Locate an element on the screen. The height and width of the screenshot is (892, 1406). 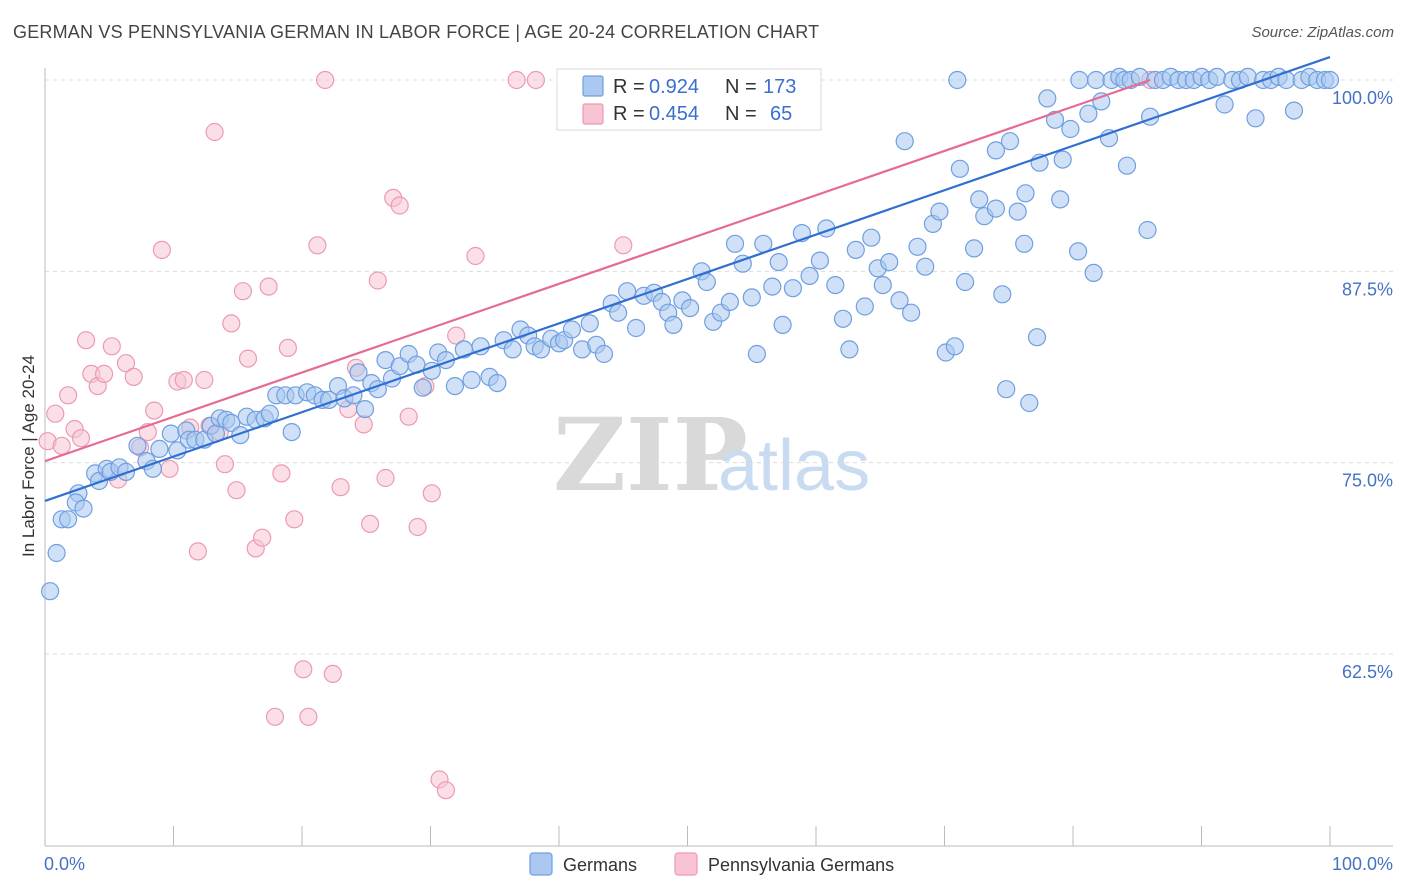
bottom-legend-swatch-pennsylvania-germans is located at coordinates (686, 864).